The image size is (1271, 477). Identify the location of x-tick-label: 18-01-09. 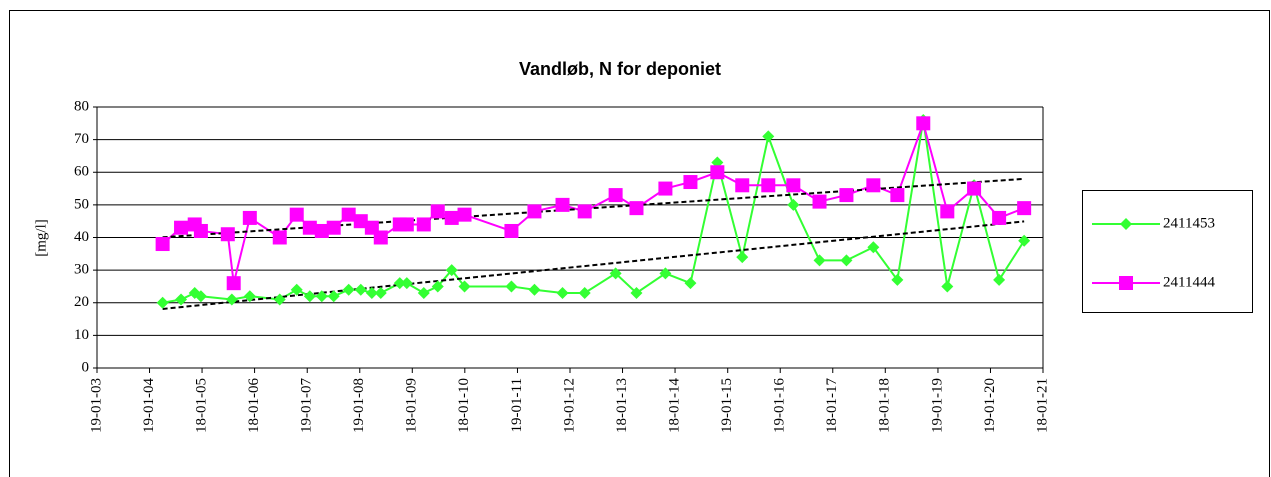
(412, 405).